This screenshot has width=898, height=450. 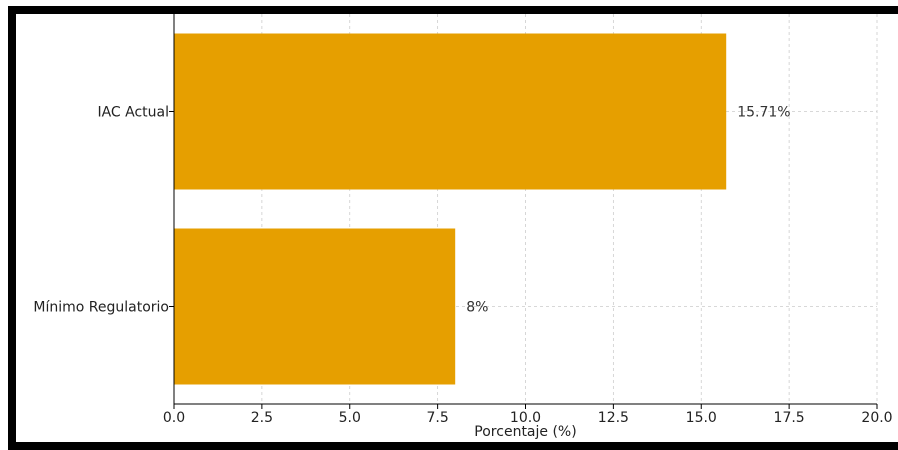 I want to click on x-tick-label: 17.5, so click(x=789, y=418).